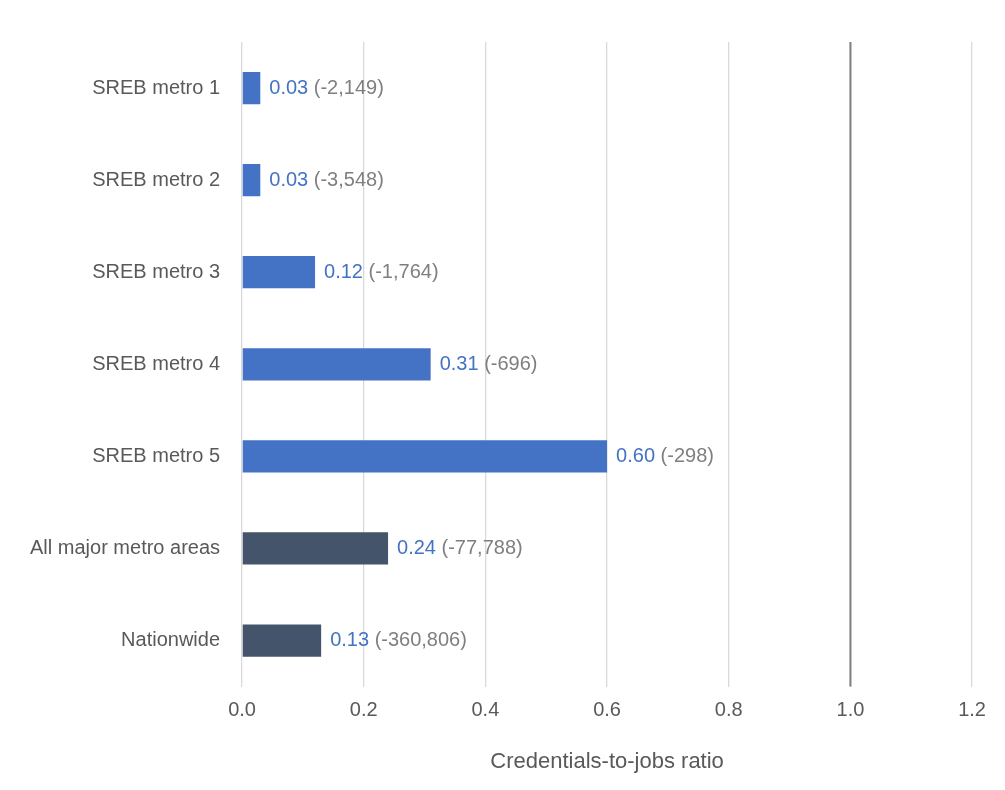 The height and width of the screenshot is (790, 1005). Describe the element at coordinates (488, 362) in the screenshot. I see `data-label: 0.31 (-696)` at that location.